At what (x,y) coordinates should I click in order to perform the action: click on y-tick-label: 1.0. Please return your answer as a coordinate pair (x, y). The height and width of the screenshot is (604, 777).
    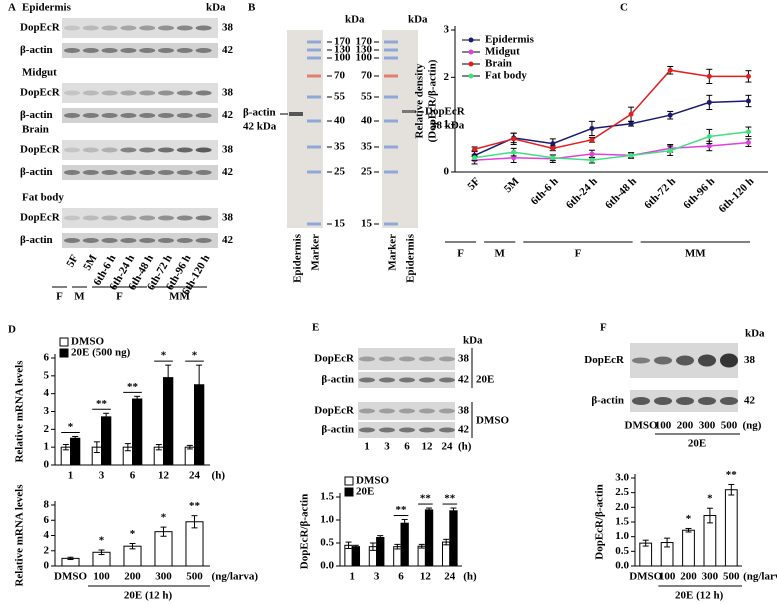
    Looking at the image, I should click on (327, 520).